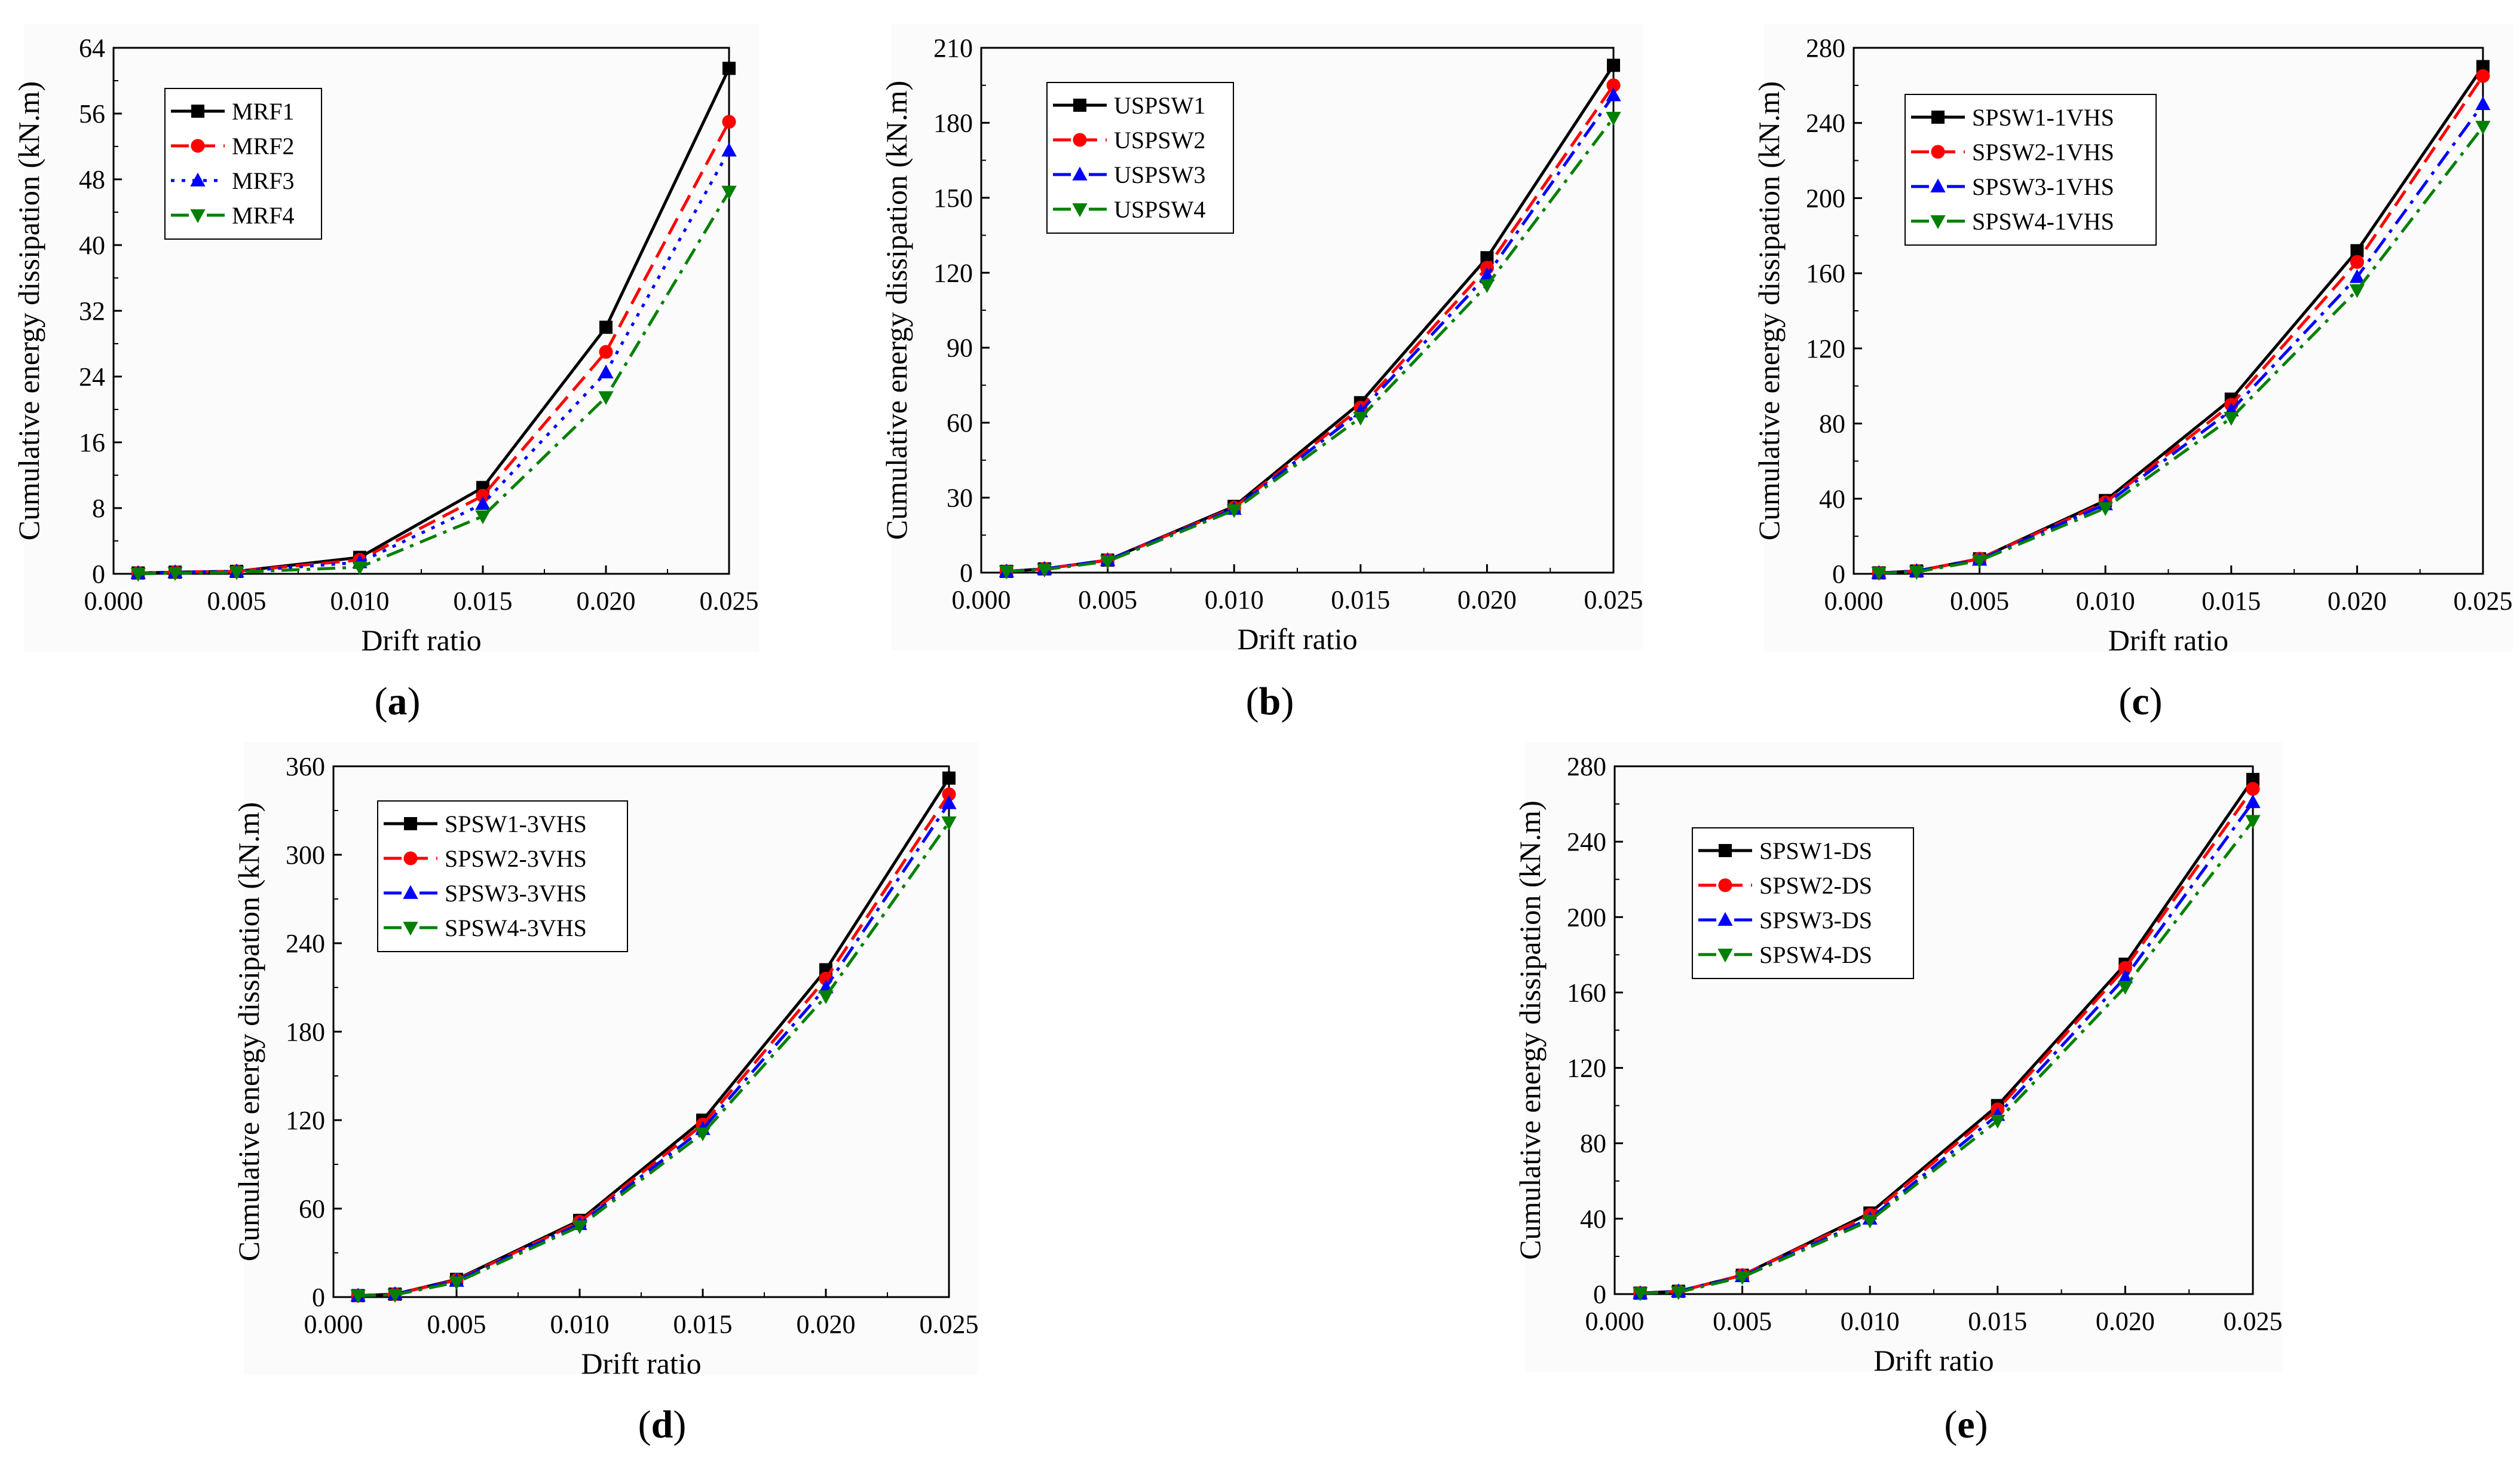 This screenshot has width=2520, height=1474. I want to click on legend-label: MRF2, so click(263, 146).